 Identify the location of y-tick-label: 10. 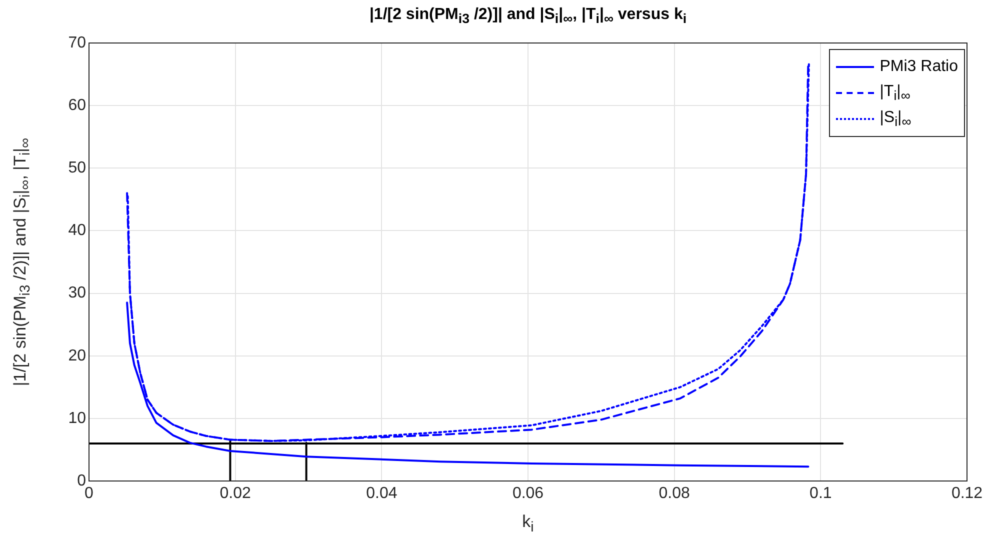
(77, 418).